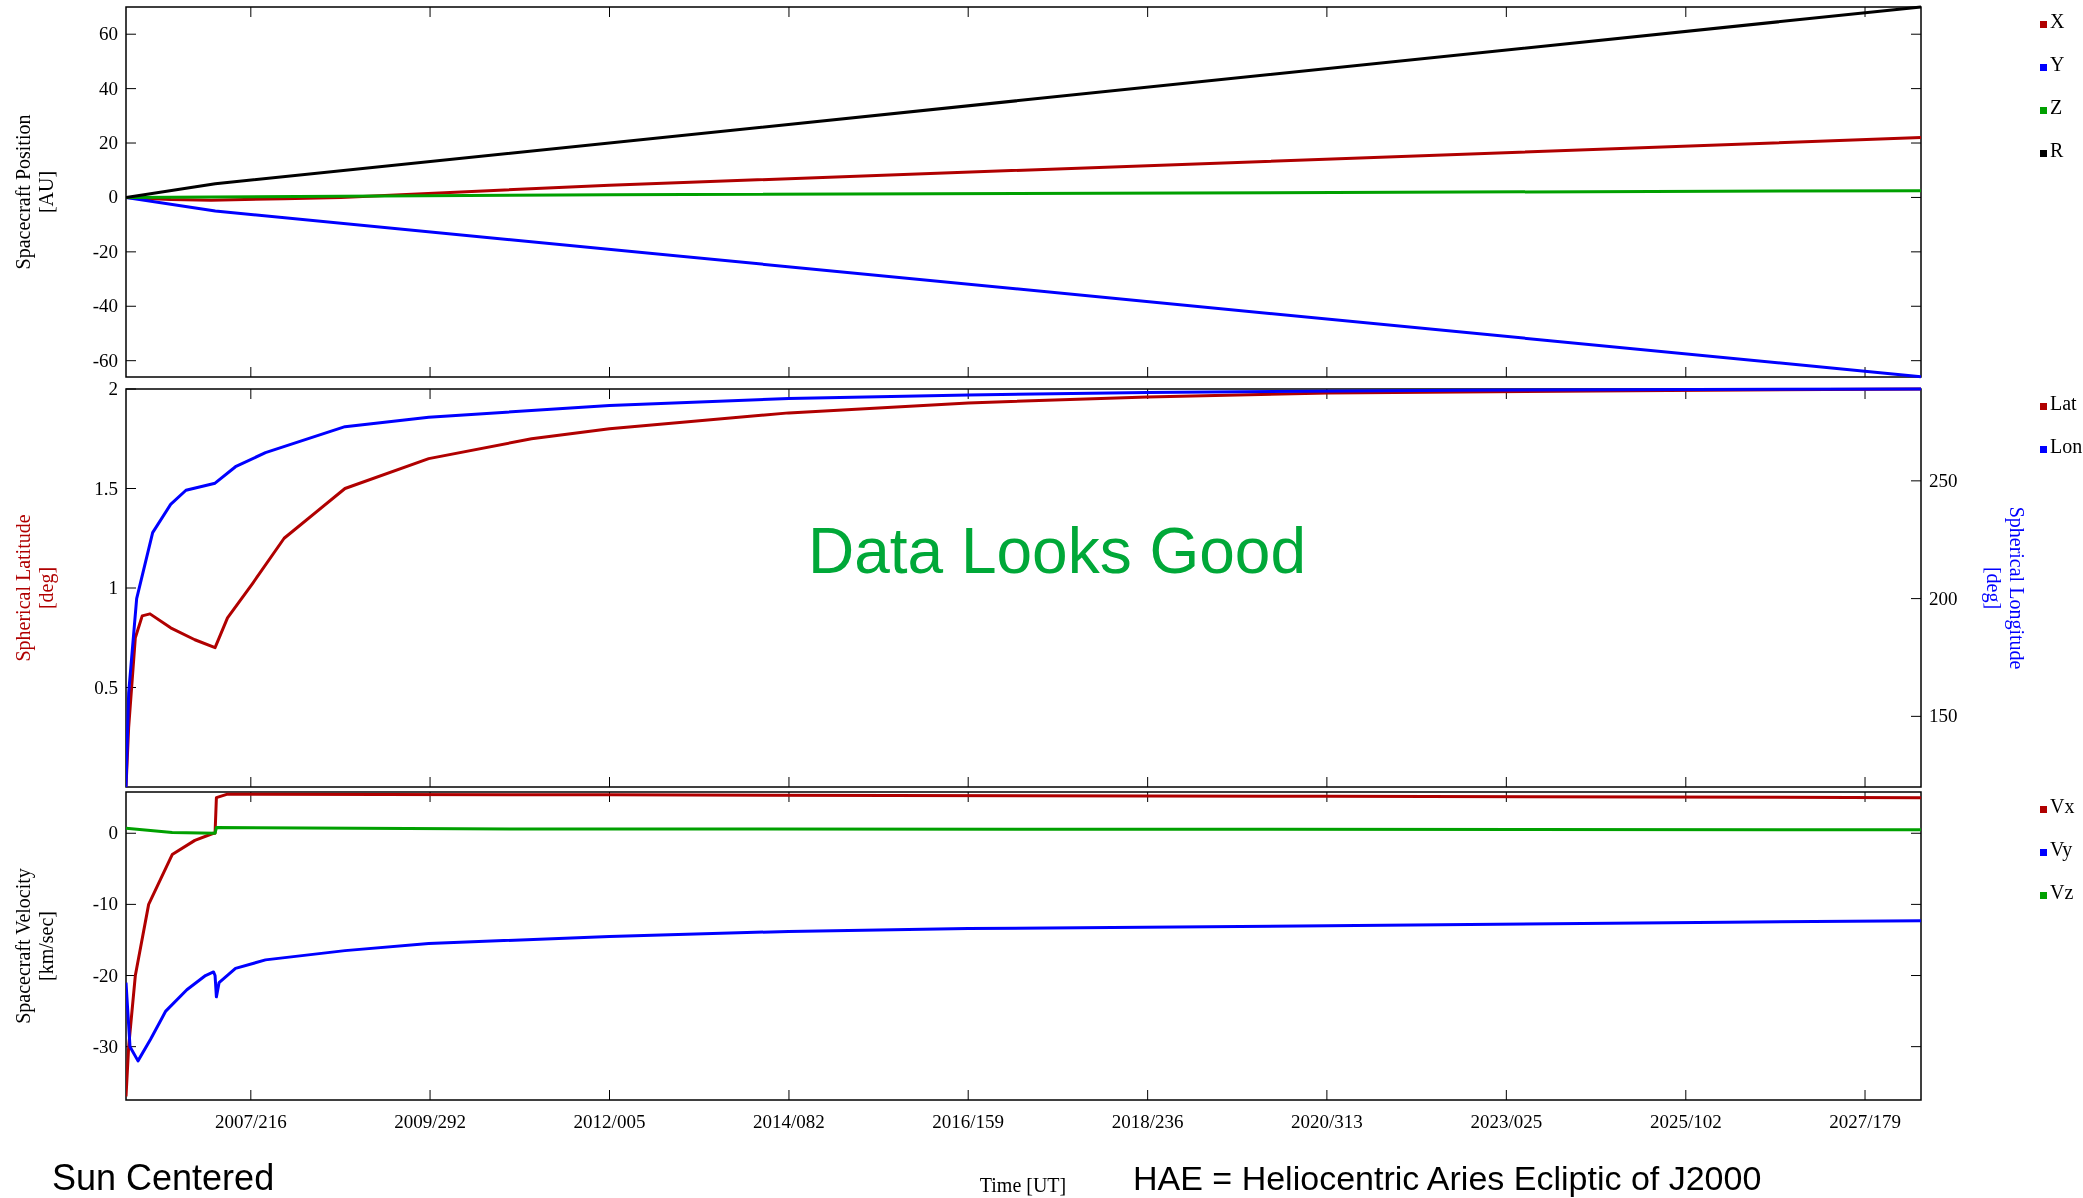  I want to click on y-tick-label: -60, so click(105, 360).